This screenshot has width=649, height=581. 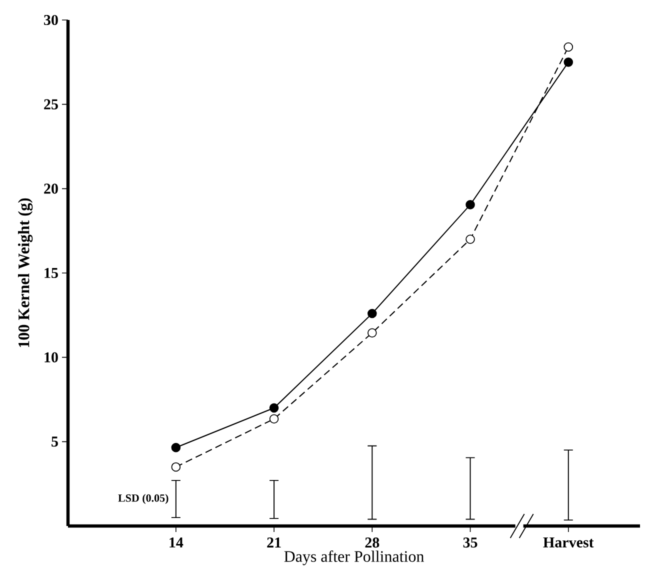 What do you see at coordinates (51, 273) in the screenshot?
I see `y-tick-label: 15` at bounding box center [51, 273].